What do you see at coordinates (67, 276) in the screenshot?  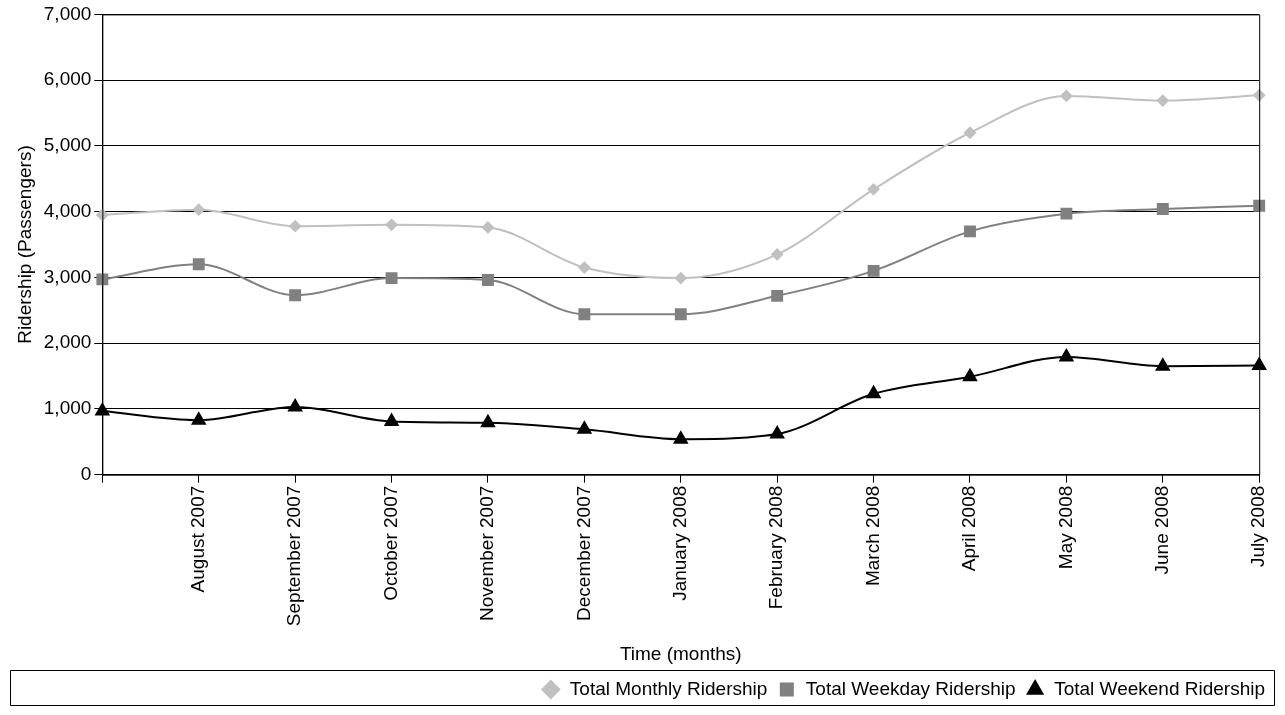 I see `y-tick-label: 3,000` at bounding box center [67, 276].